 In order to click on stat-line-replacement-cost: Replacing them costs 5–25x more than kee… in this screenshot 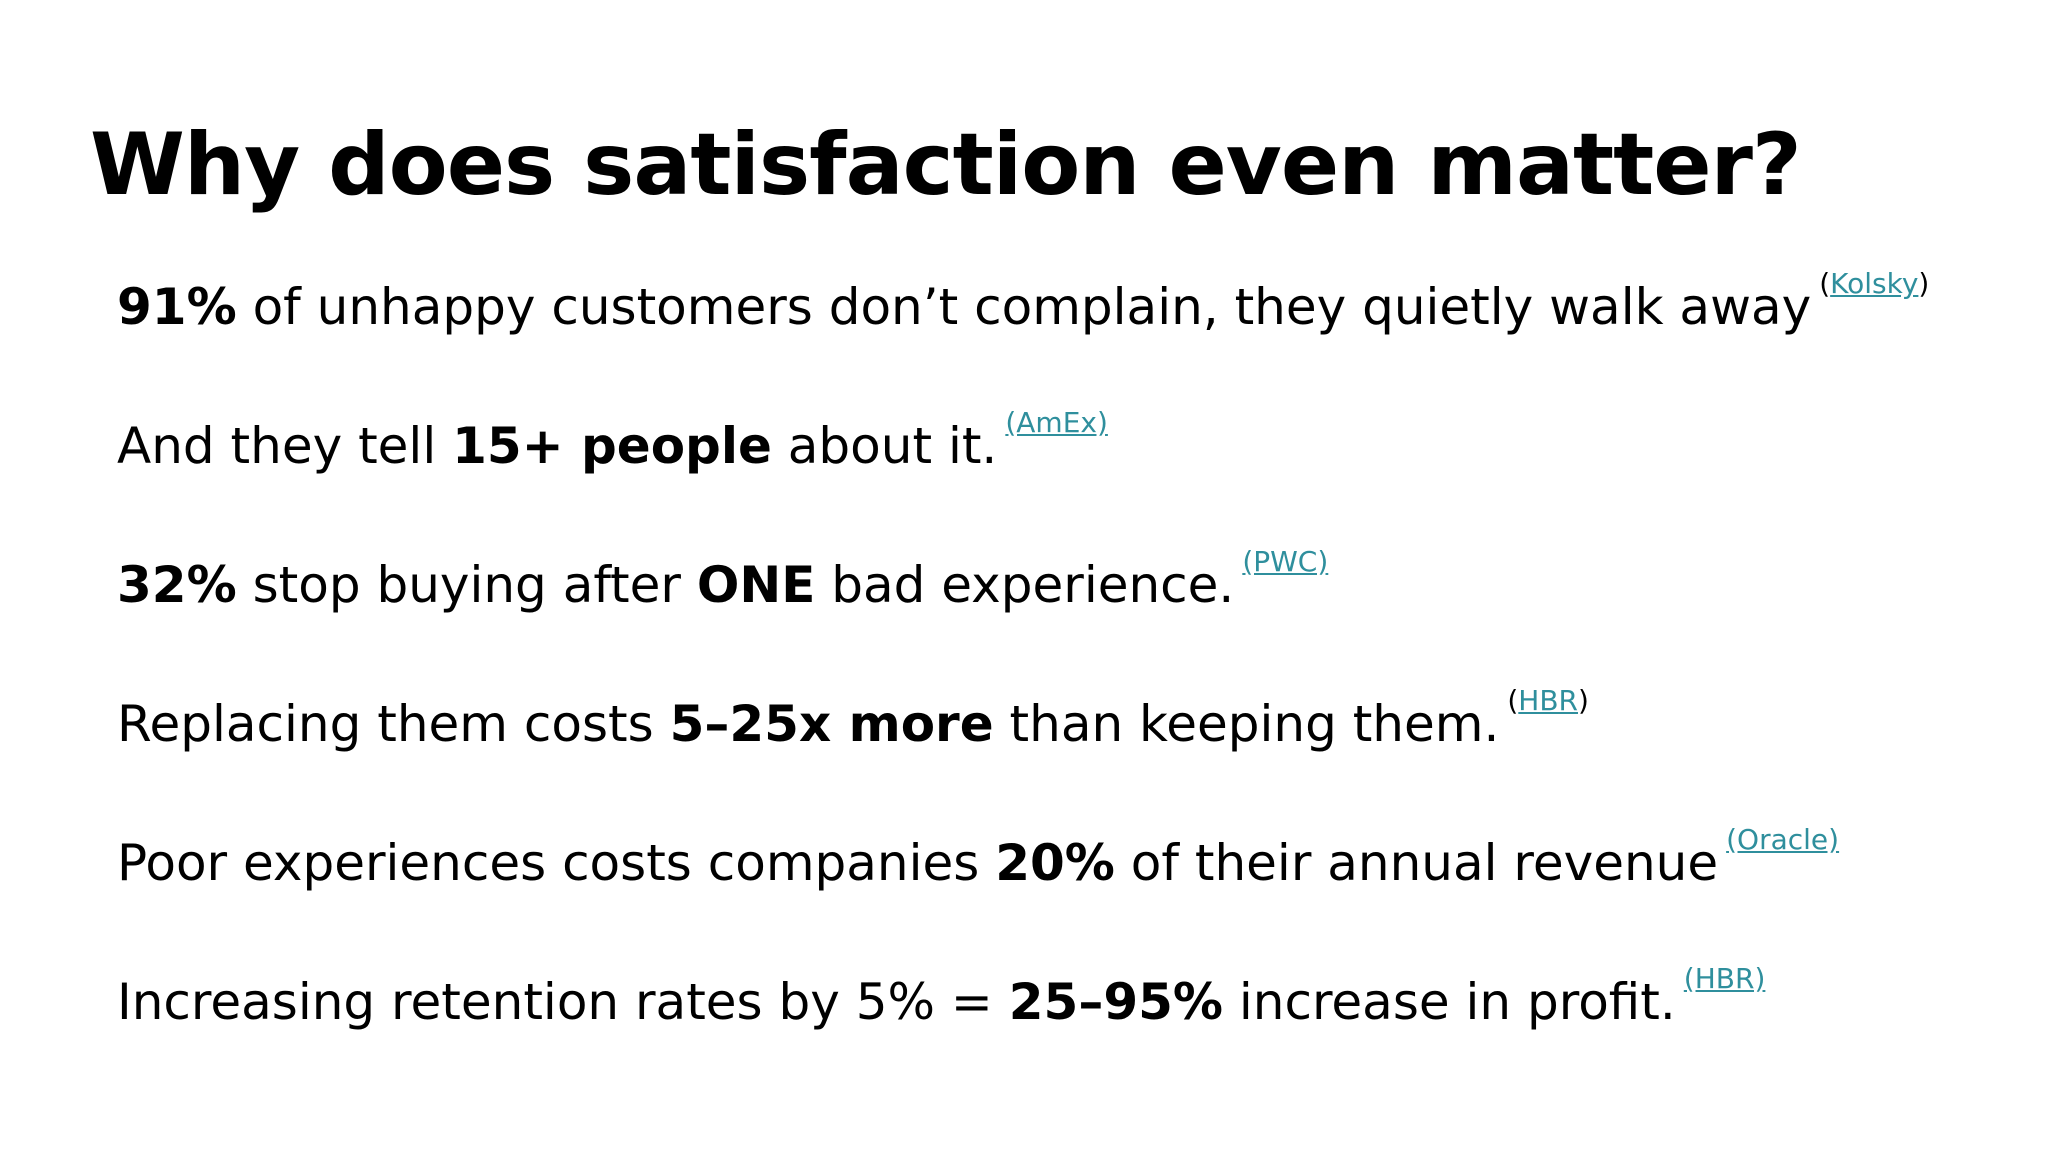, I will do `click(853, 718)`.